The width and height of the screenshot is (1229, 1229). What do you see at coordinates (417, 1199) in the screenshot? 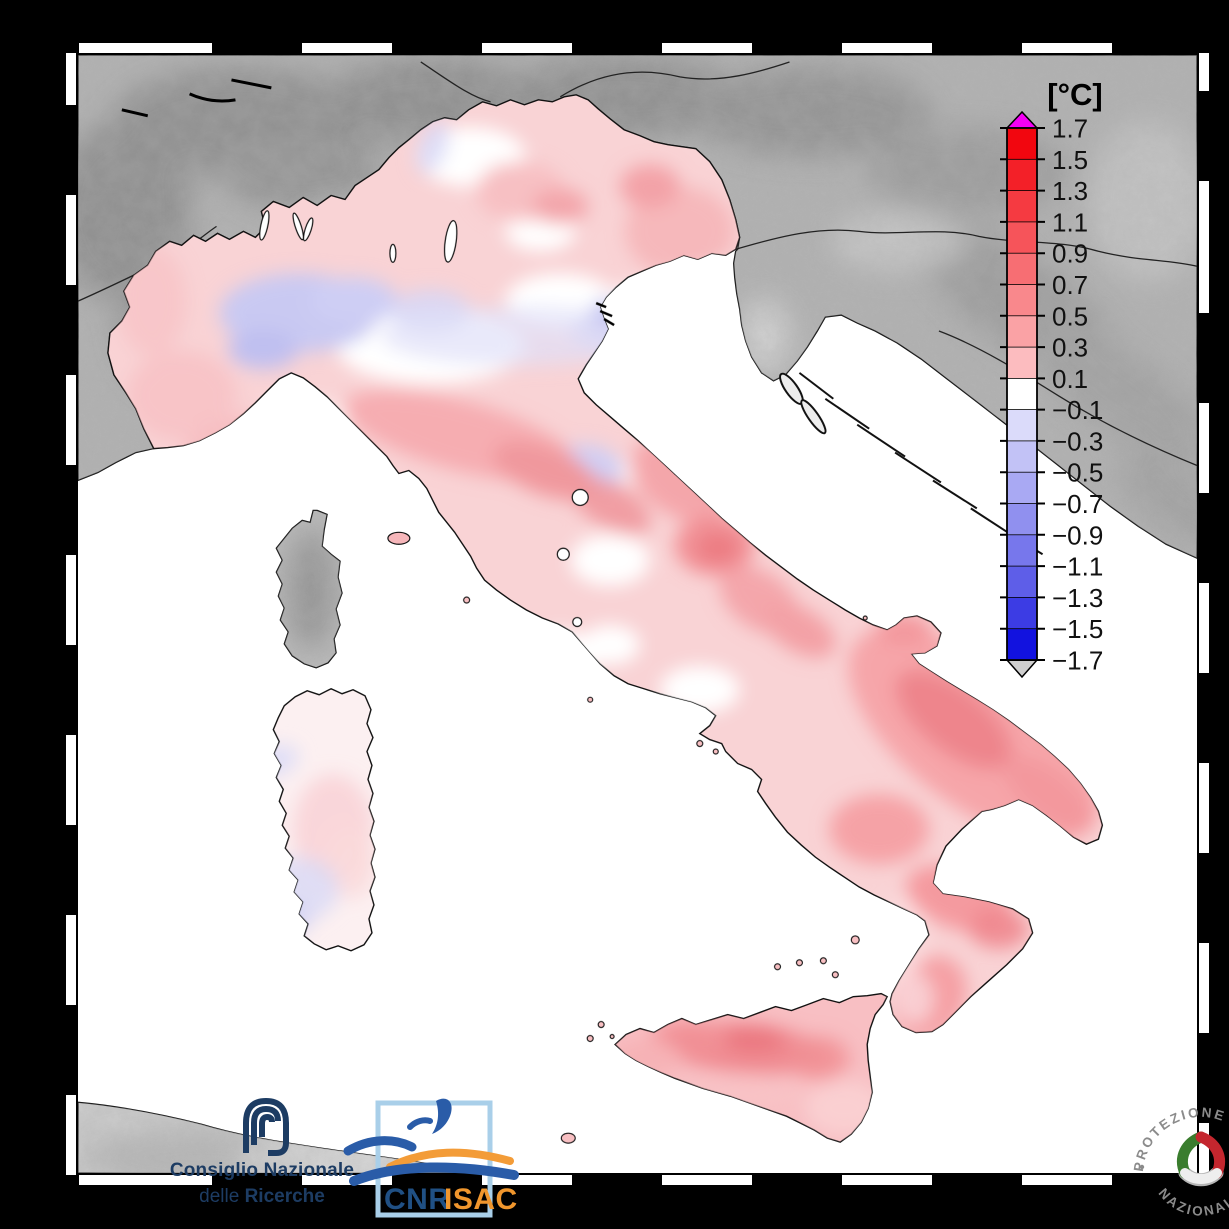
I see `isac-cnr-text: CNR` at bounding box center [417, 1199].